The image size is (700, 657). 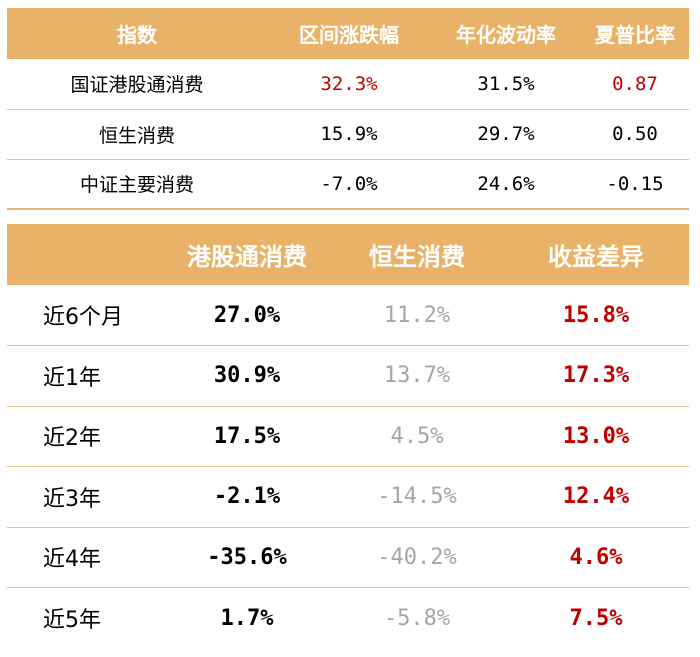 I want to click on return-difference: 12.4%, so click(x=596, y=497).